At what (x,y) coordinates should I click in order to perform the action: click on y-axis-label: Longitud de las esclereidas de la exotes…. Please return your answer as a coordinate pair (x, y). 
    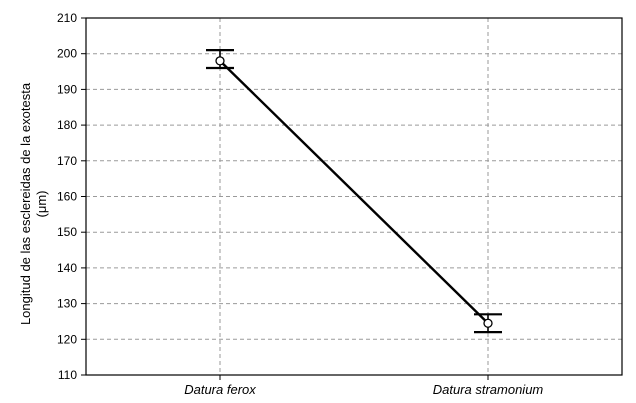
    Looking at the image, I should click on (33, 203).